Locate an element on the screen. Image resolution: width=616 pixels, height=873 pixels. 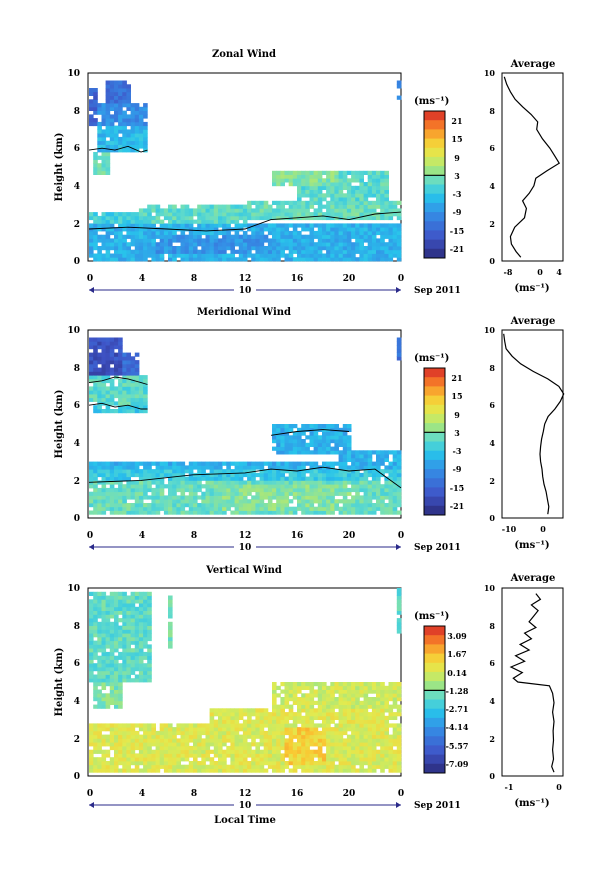
vertical-y-tick: 2 is located at coordinates (77, 740).